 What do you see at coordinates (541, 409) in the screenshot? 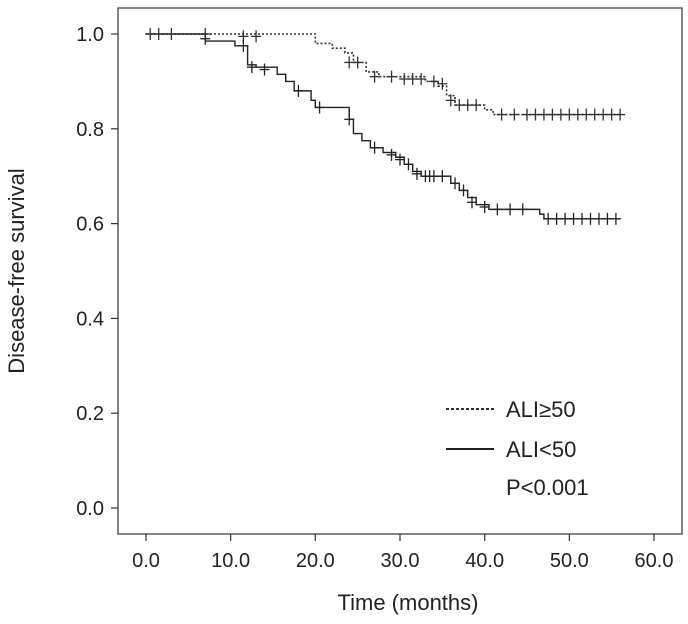
I see `legend-label-ali-ge-50: ALI≥50` at bounding box center [541, 409].